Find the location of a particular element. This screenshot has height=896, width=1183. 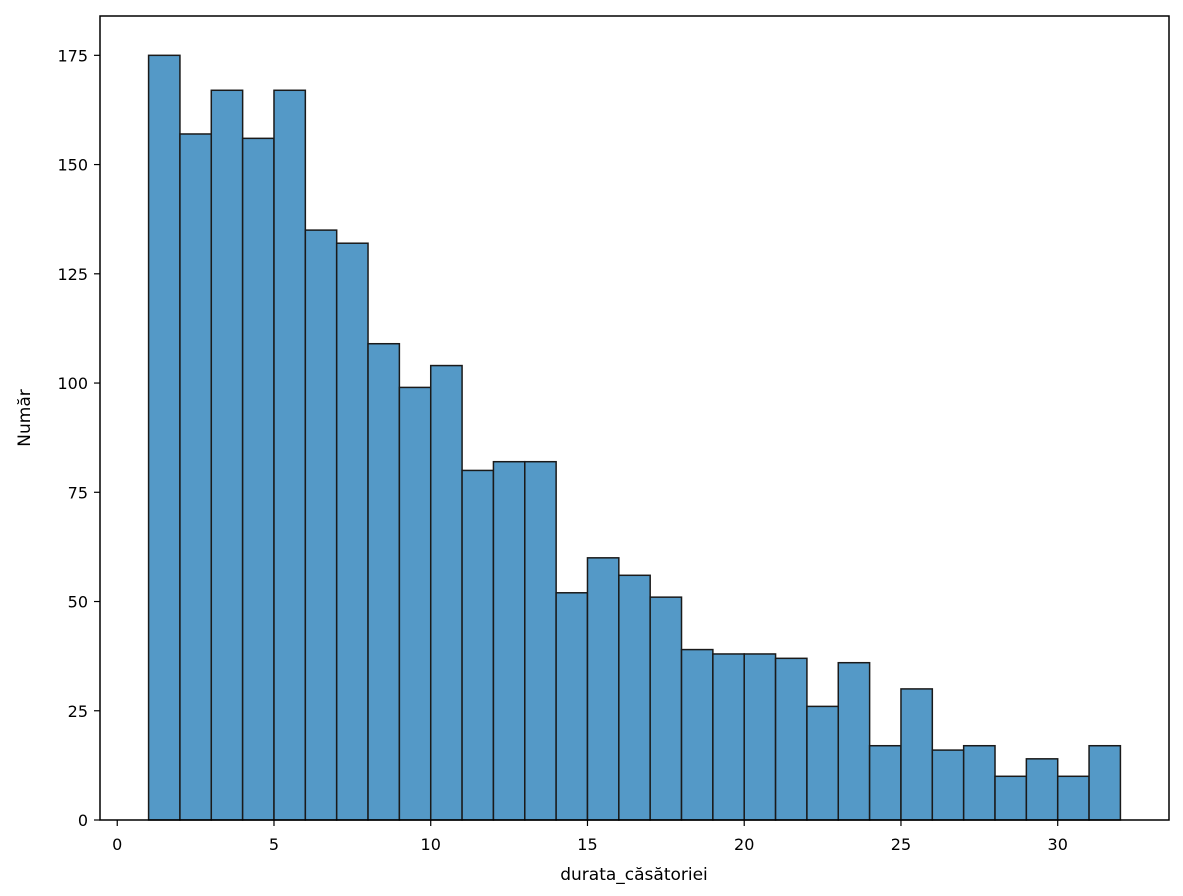

y-tick-label: 125 is located at coordinates (72, 274).